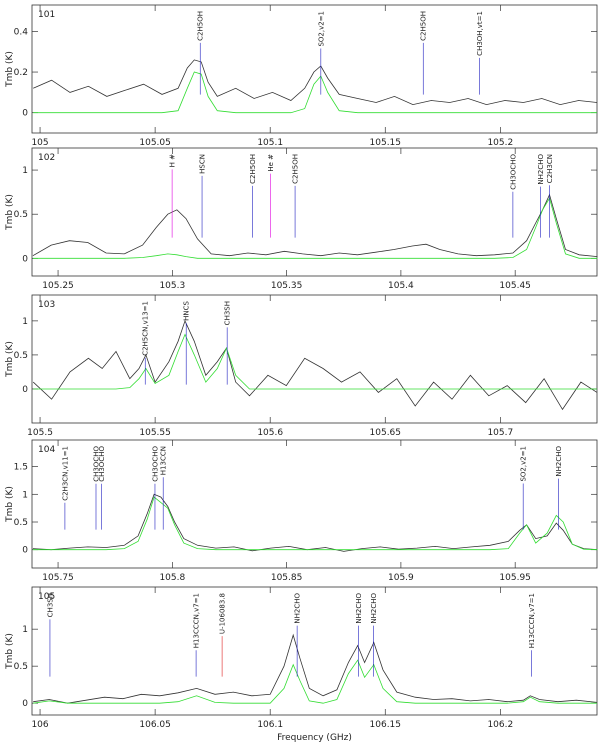  I want to click on line-label: HSCN, so click(203, 164).